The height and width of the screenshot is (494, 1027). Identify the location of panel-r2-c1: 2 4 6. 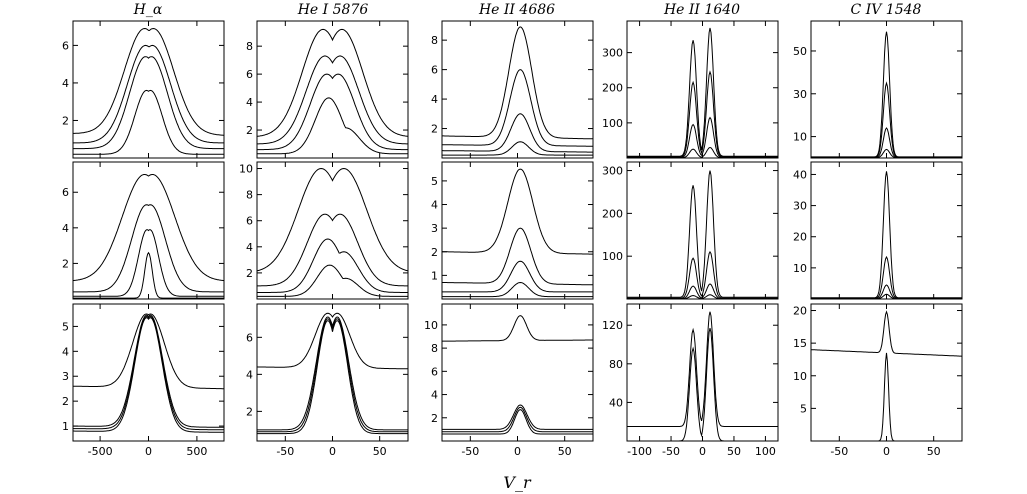
(143, 230).